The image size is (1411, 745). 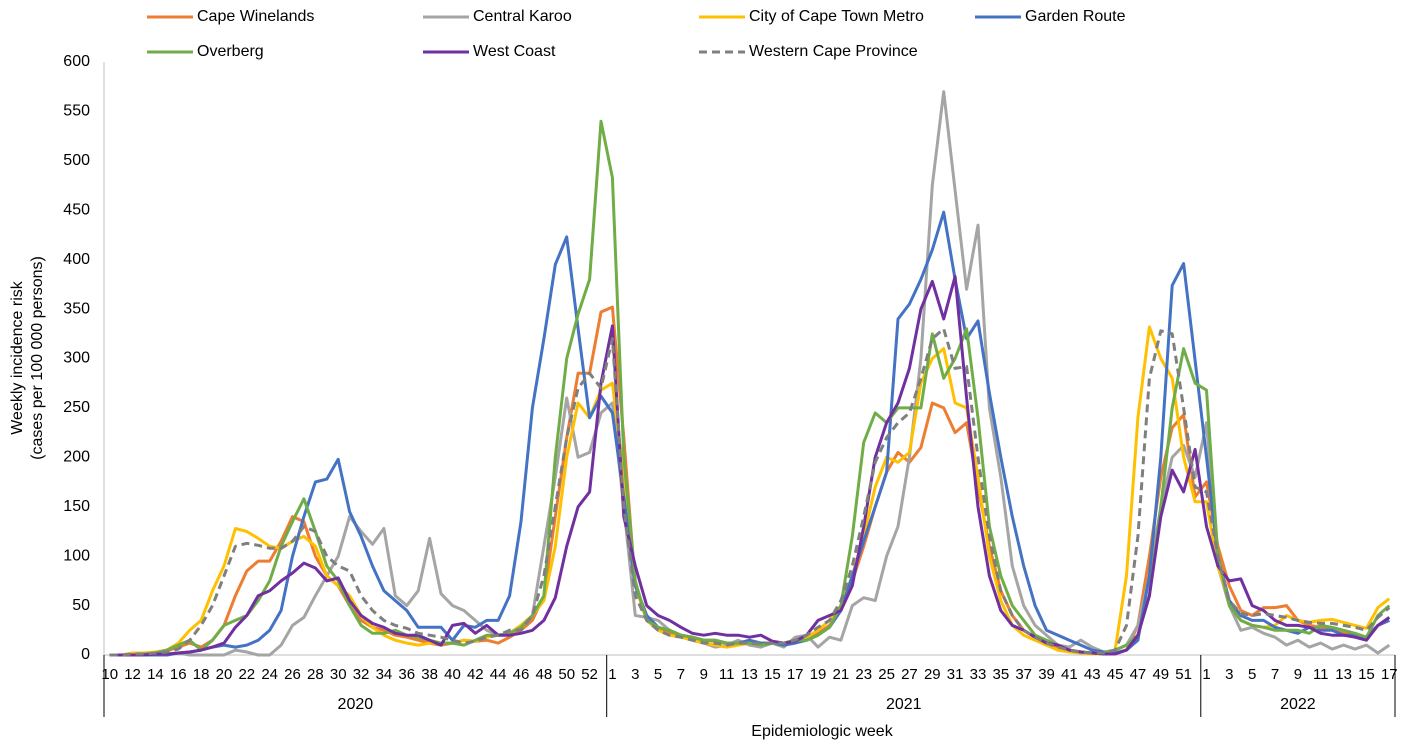 I want to click on x-axis-title: Epidemiologic week, so click(x=822, y=731).